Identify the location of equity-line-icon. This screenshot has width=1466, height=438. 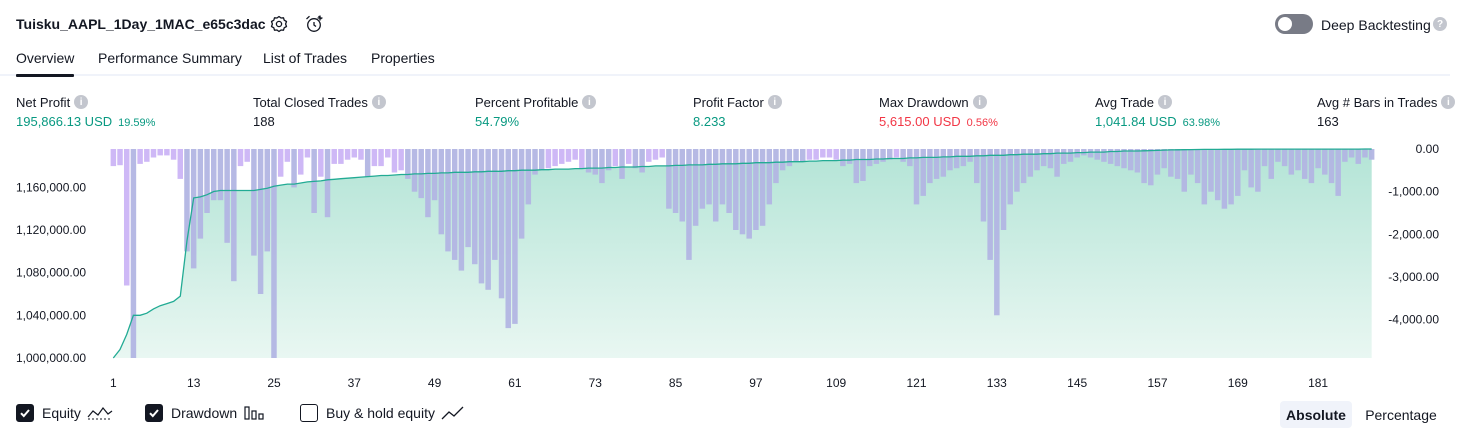
(100, 413).